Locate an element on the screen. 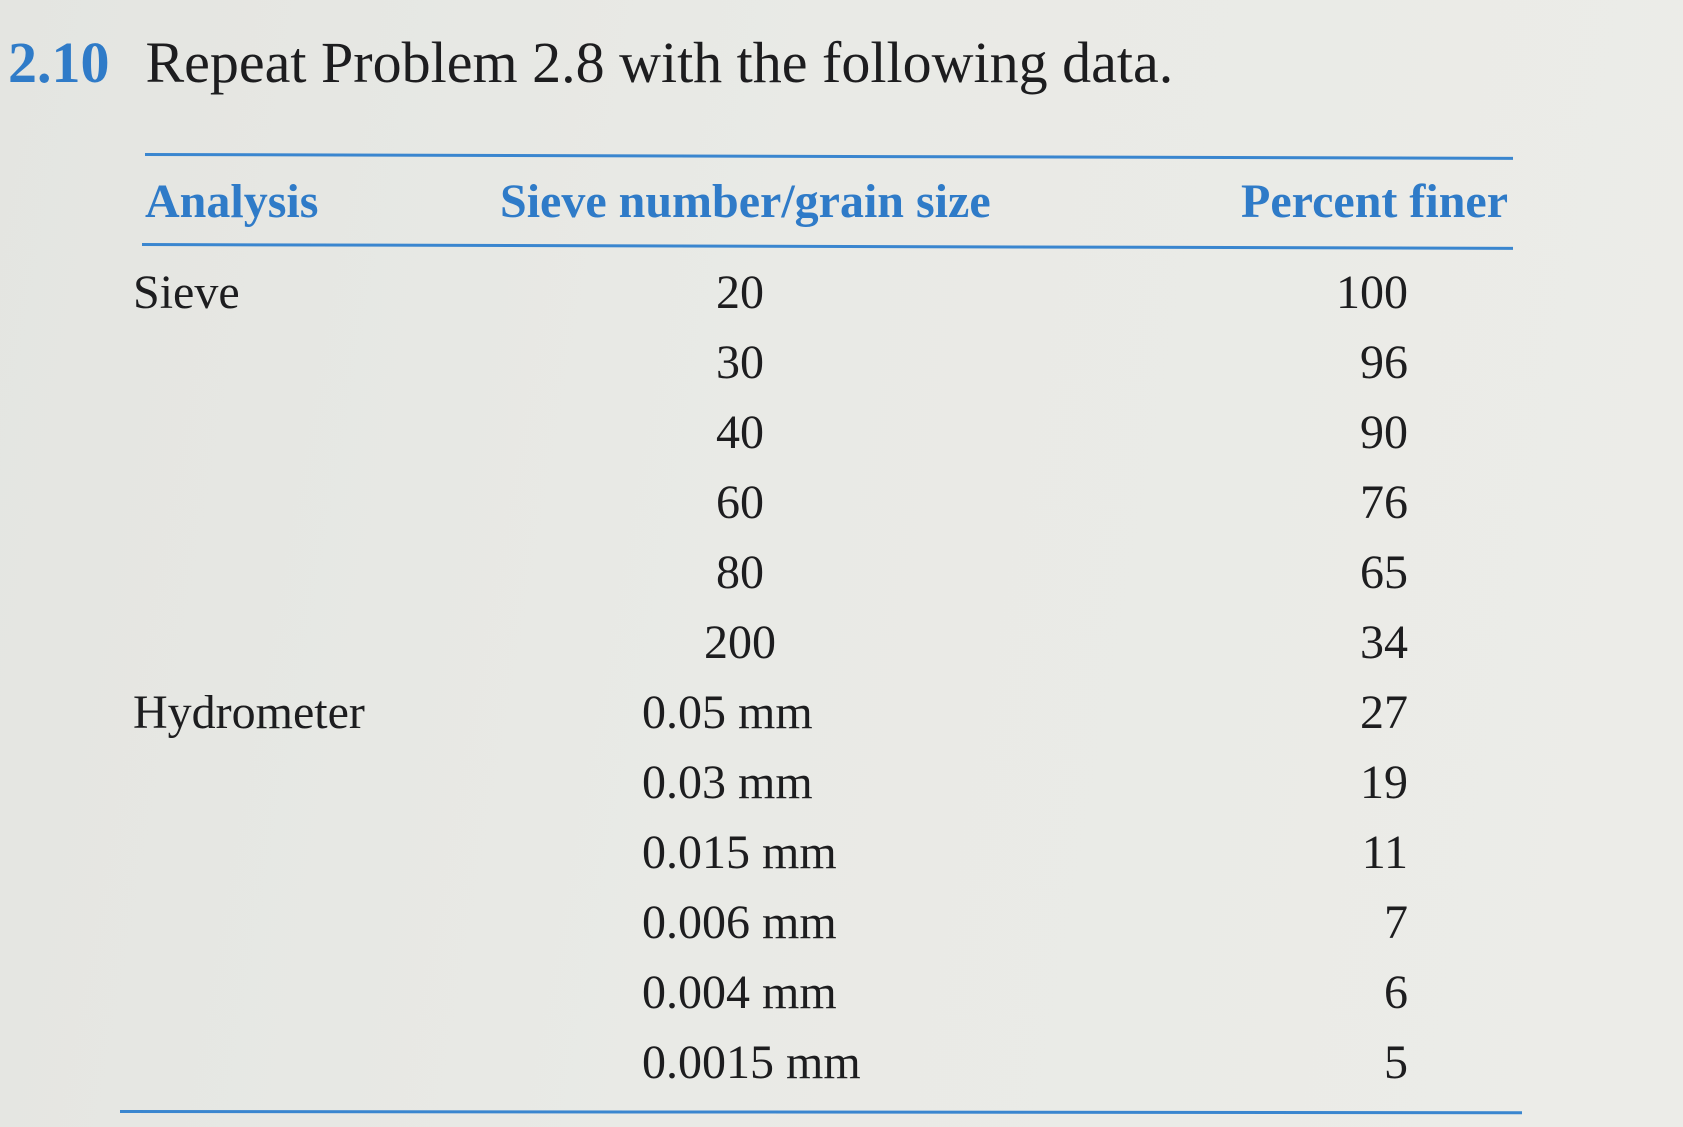 The height and width of the screenshot is (1127, 1683). table-row: 200 34 is located at coordinates (841, 643).